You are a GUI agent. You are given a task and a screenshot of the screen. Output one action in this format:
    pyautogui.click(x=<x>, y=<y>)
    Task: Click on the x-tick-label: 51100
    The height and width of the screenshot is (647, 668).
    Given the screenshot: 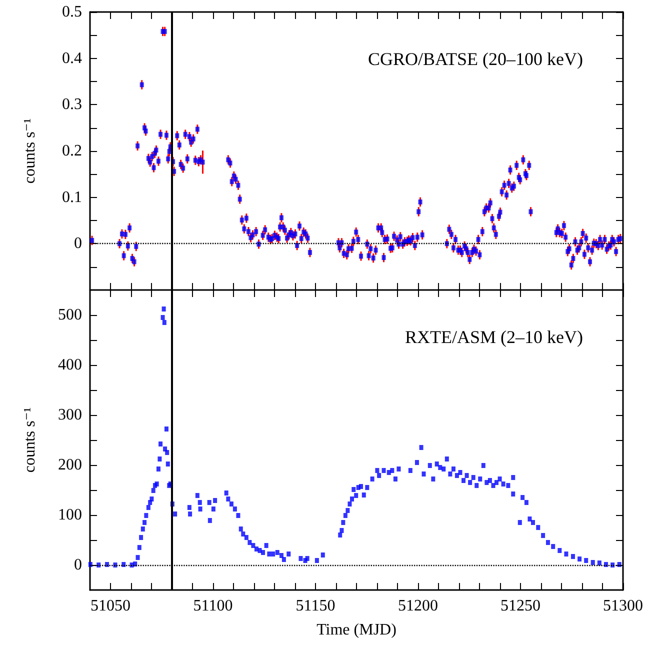 What is the action you would take?
    pyautogui.click(x=213, y=606)
    